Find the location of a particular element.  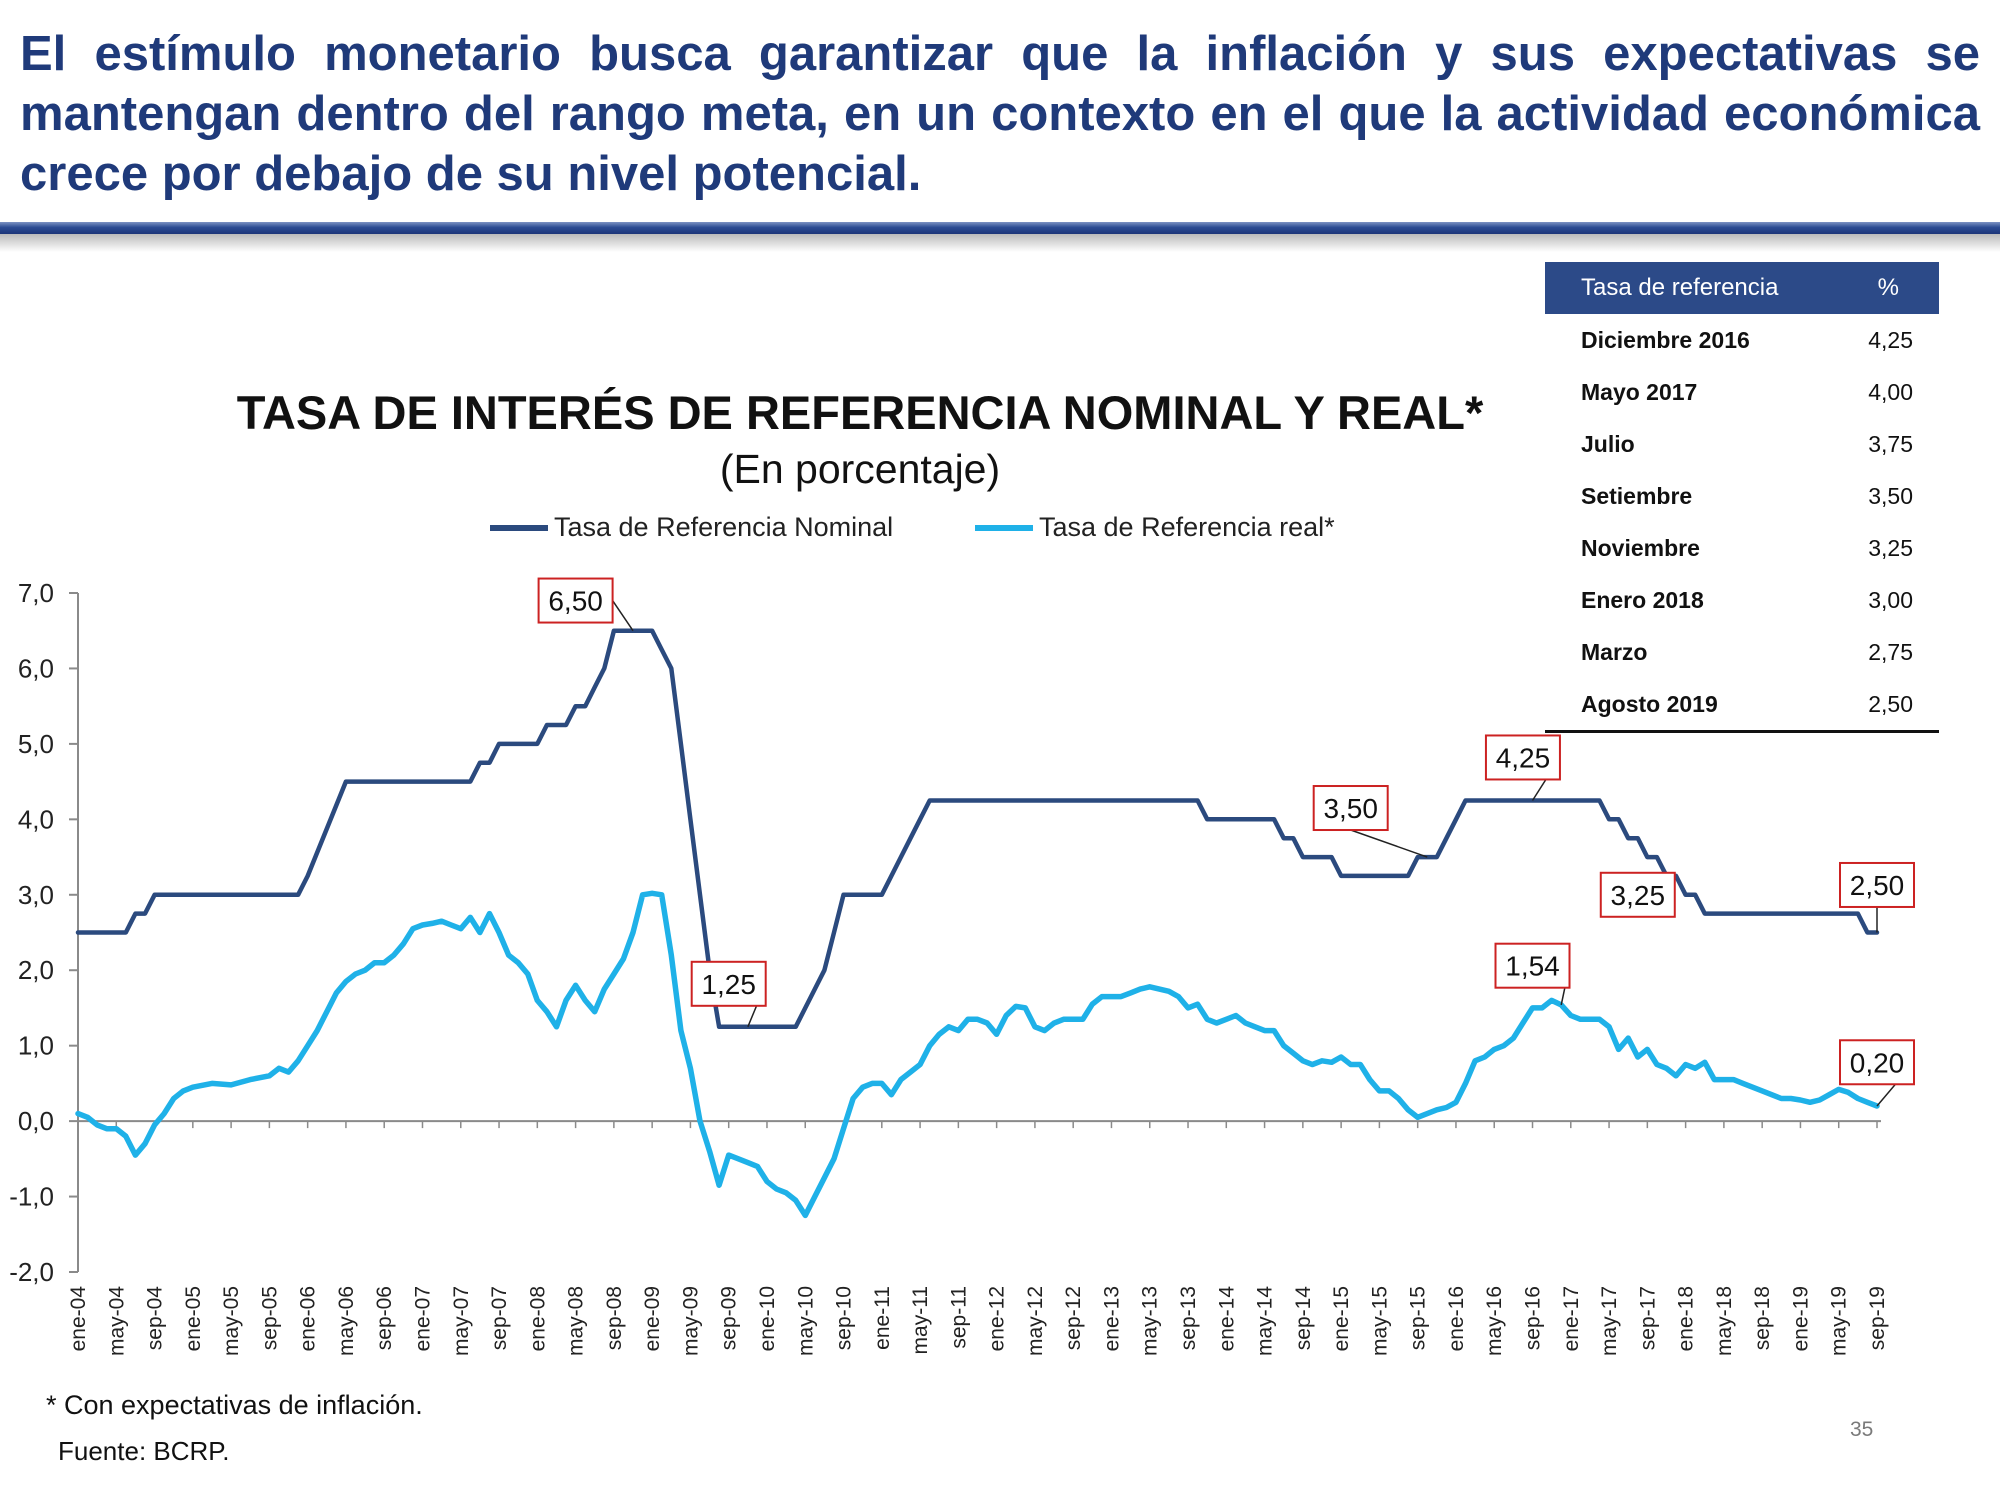

table-row: Agosto 2019 2,50 is located at coordinates (1742, 705).